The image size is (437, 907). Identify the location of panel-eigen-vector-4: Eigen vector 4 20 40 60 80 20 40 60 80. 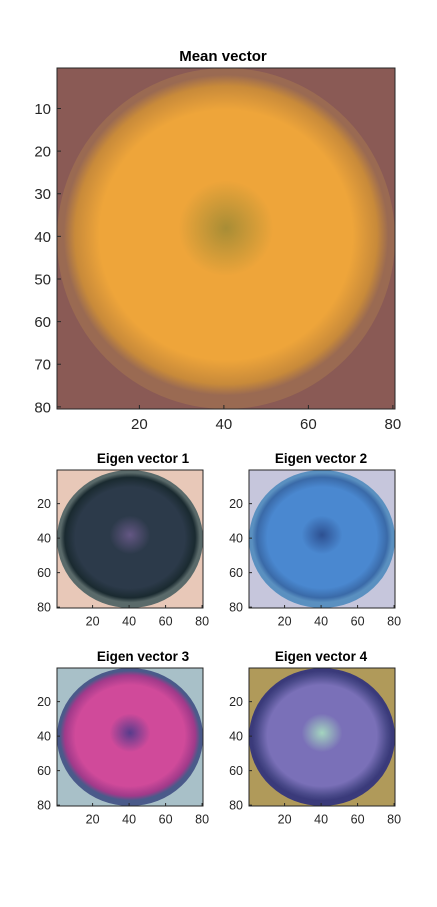
(315, 738).